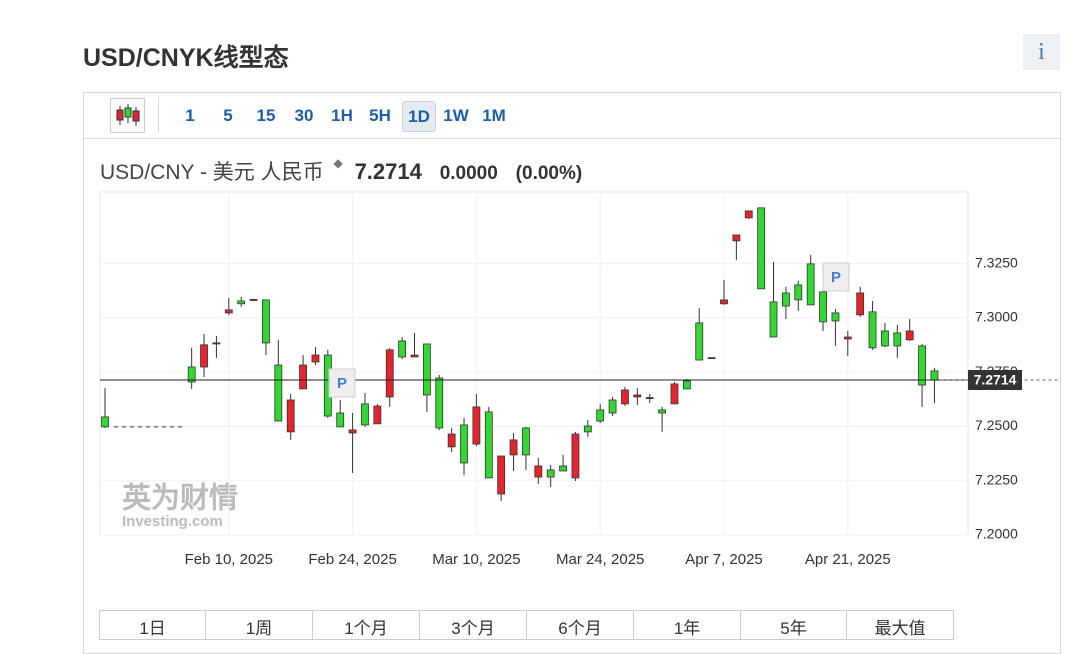 This screenshot has width=1072, height=654. What do you see at coordinates (996, 425) in the screenshot?
I see `y-tick-label: 7.2500` at bounding box center [996, 425].